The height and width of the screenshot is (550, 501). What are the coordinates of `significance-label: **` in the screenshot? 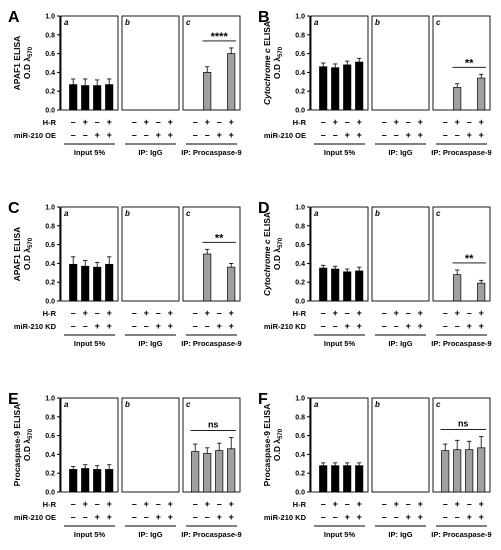 It's located at (219, 238).